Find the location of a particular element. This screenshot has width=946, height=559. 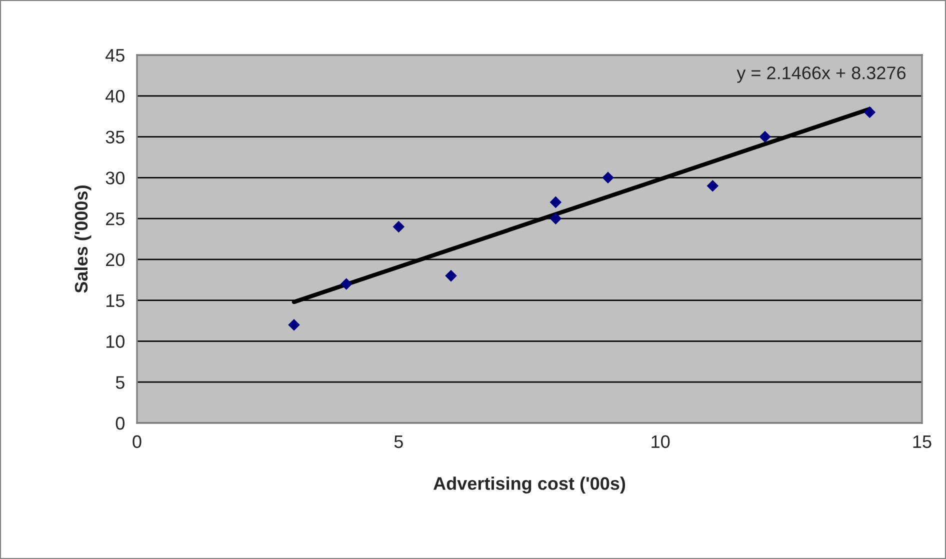

y-axis-title: Sales ('000s) is located at coordinates (83, 239).